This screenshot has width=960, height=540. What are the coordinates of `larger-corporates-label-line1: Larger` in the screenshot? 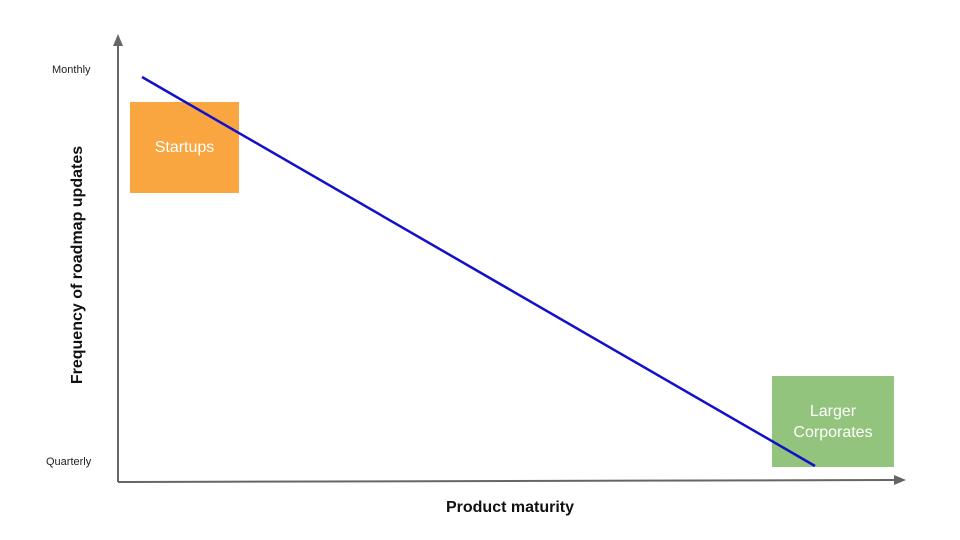 It's located at (833, 411).